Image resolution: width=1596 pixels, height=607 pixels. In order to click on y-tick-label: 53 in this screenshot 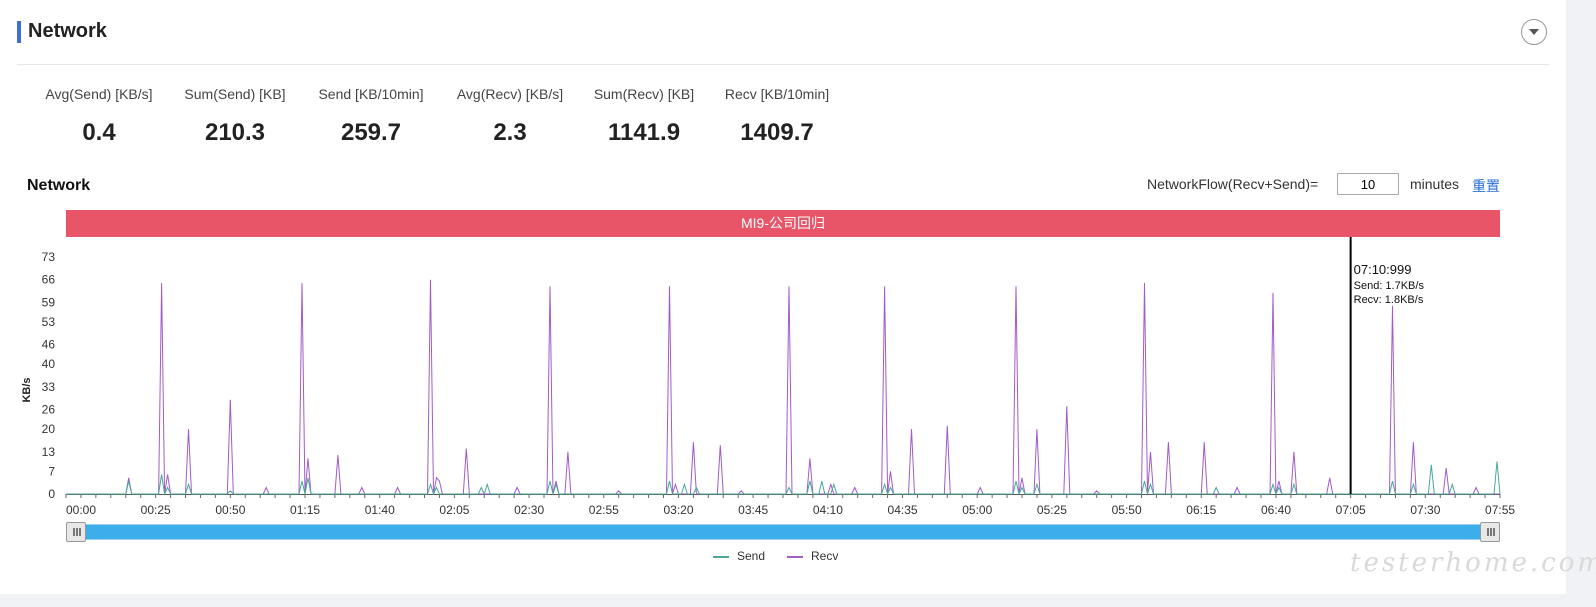, I will do `click(49, 322)`.